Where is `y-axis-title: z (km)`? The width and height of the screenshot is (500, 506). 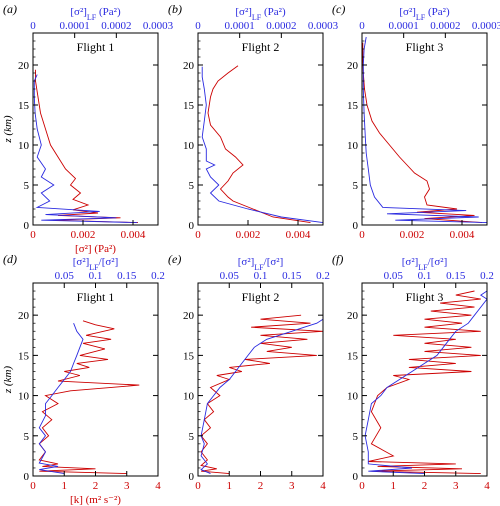
y-axis-title: z (km) is located at coordinates (8, 129).